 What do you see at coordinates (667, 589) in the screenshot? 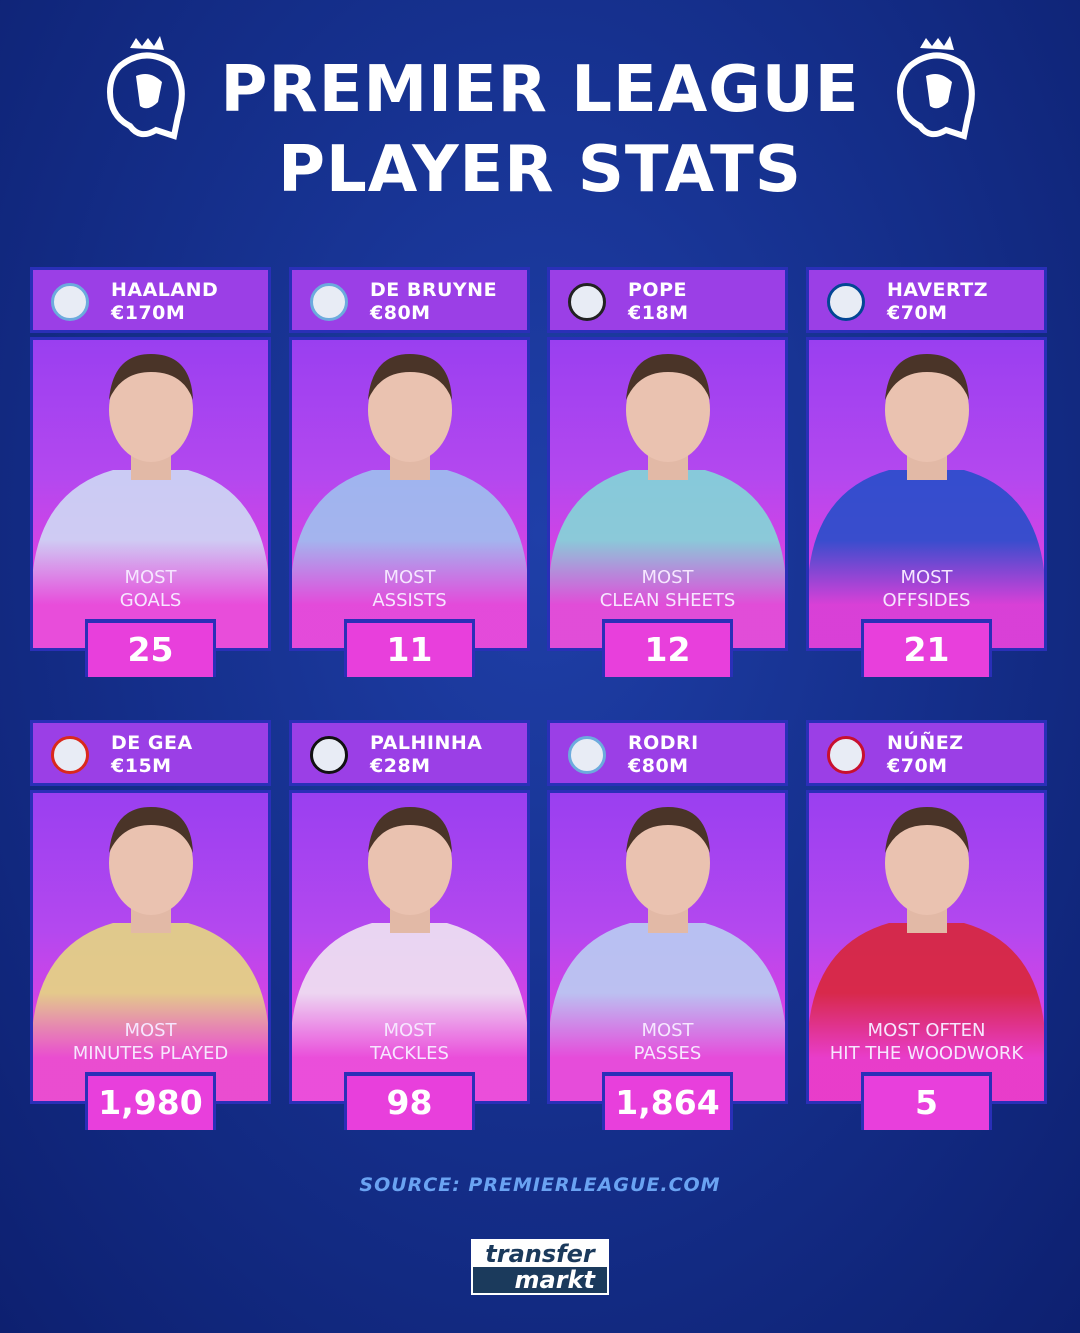
I see `stat-label: MOST CLEAN SHEETS` at bounding box center [667, 589].